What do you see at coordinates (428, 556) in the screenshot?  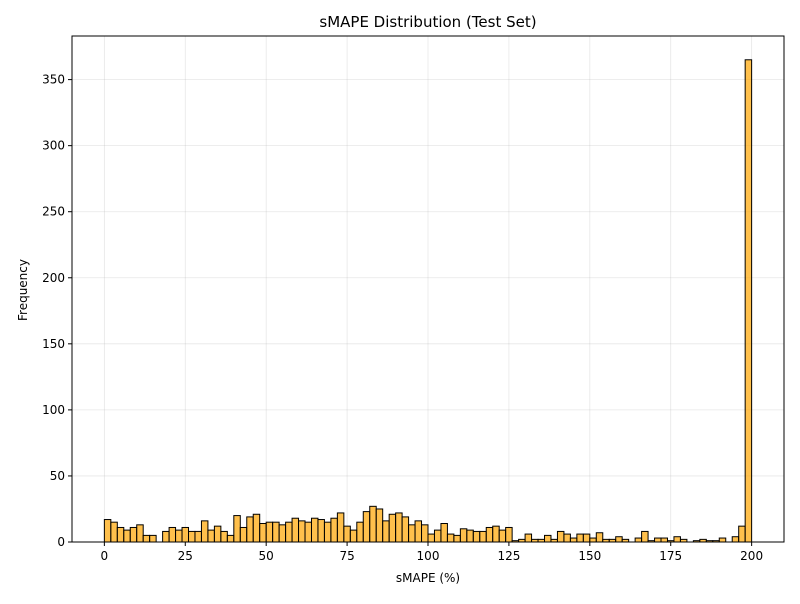 I see `x-tick-label: 100` at bounding box center [428, 556].